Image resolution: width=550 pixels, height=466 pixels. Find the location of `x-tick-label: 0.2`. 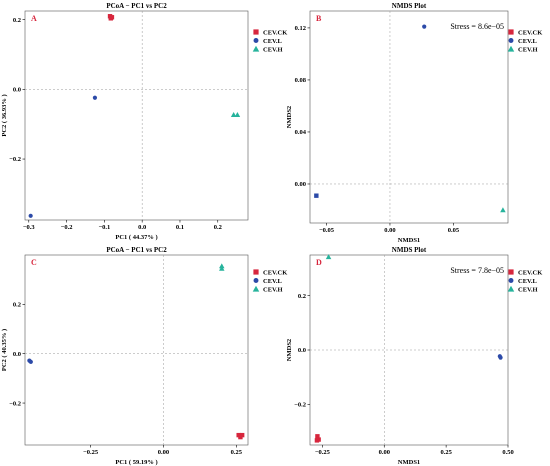

x-tick-label: 0.2 is located at coordinates (218, 227).